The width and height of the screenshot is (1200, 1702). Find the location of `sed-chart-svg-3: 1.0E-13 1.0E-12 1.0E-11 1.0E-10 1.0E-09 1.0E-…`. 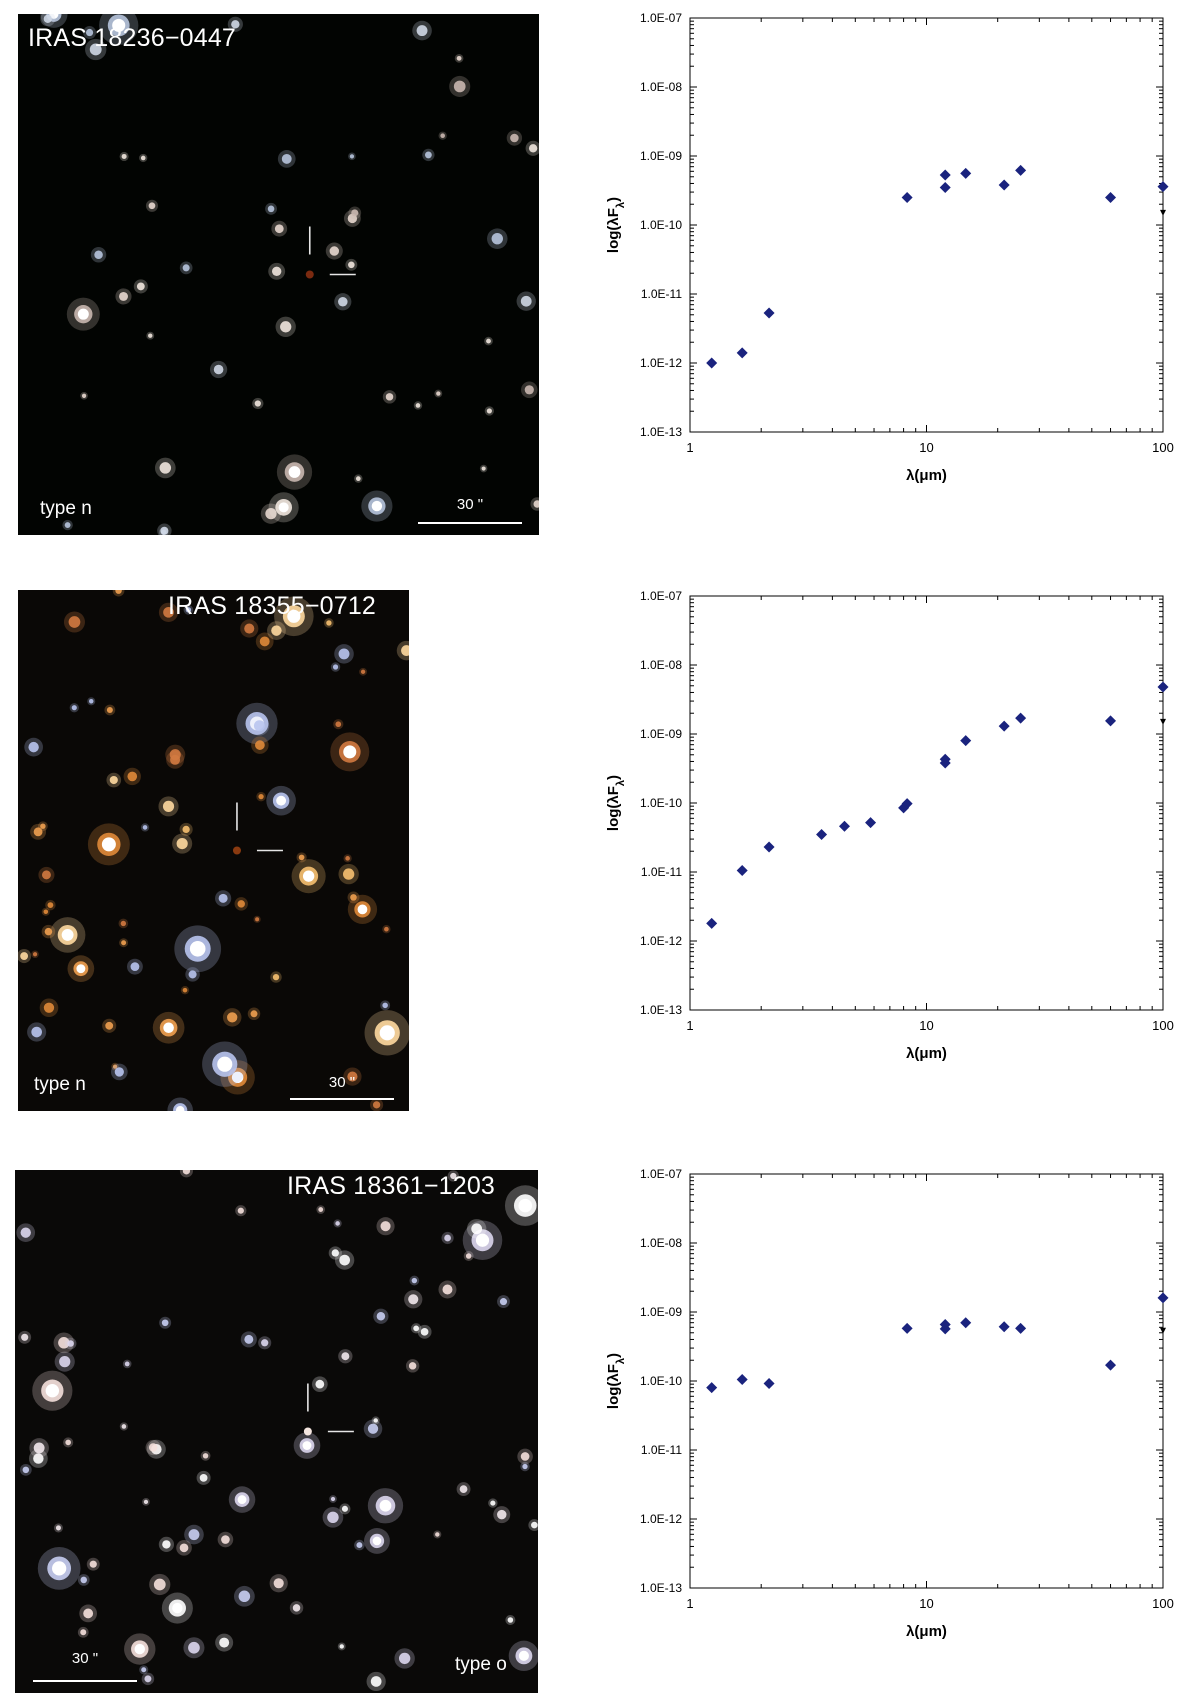

sed-chart-svg-3: 1.0E-13 1.0E-12 1.0E-11 1.0E-10 1.0E-09 1.0E-… is located at coordinates (889, 1403).